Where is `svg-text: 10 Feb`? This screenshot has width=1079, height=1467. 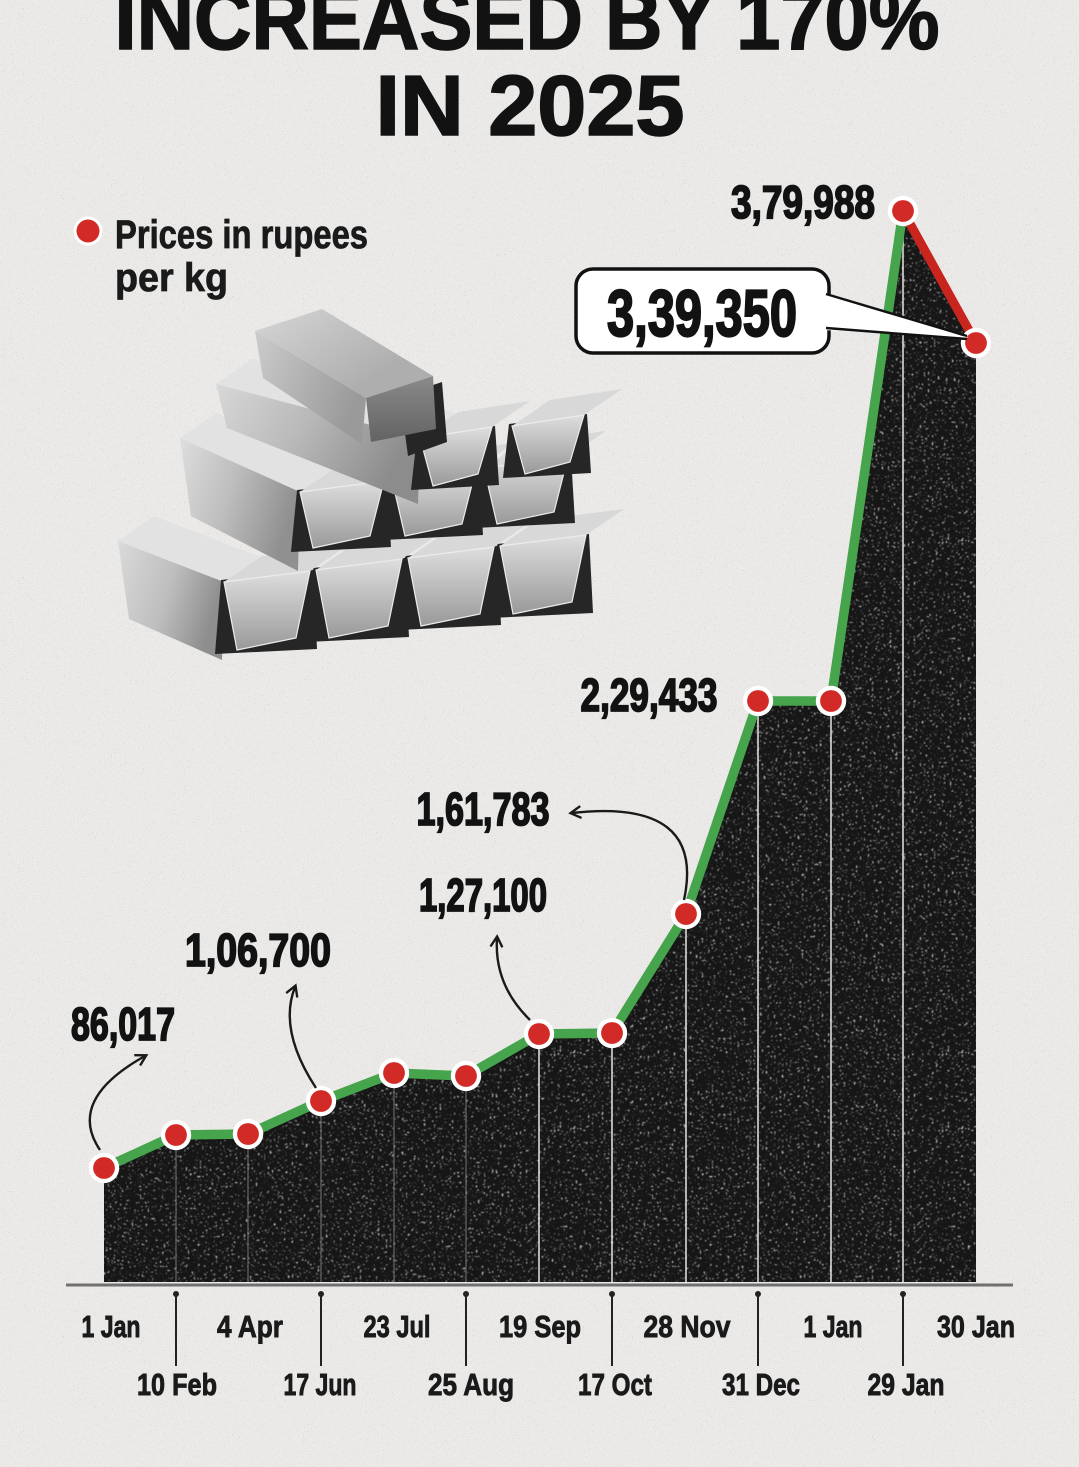
svg-text: 10 Feb is located at coordinates (177, 1384).